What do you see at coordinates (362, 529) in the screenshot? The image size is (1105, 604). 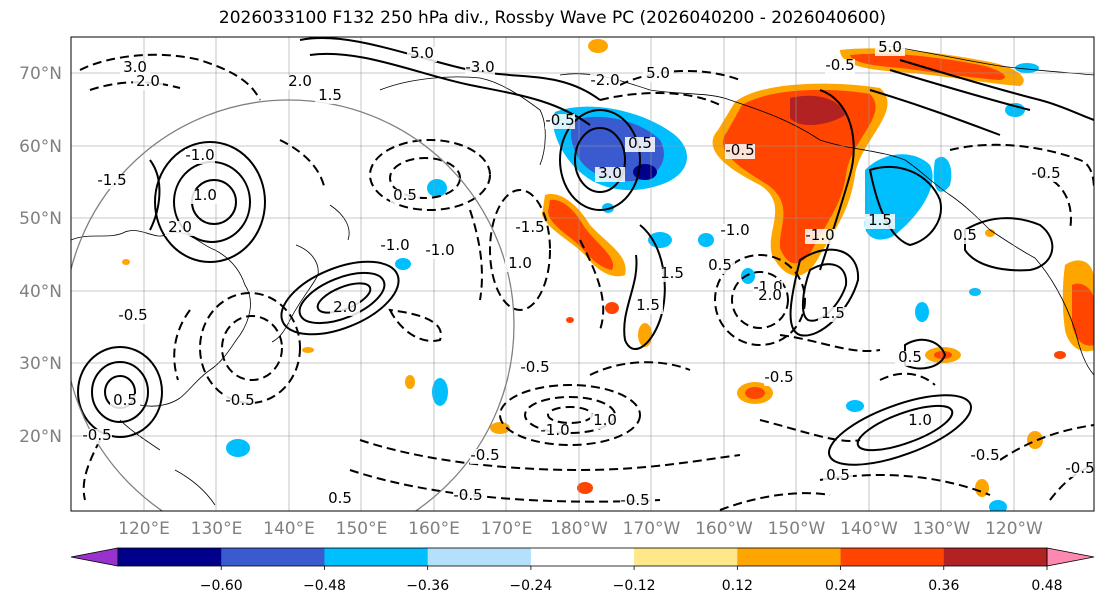 I see `lon-label: 150°E` at bounding box center [362, 529].